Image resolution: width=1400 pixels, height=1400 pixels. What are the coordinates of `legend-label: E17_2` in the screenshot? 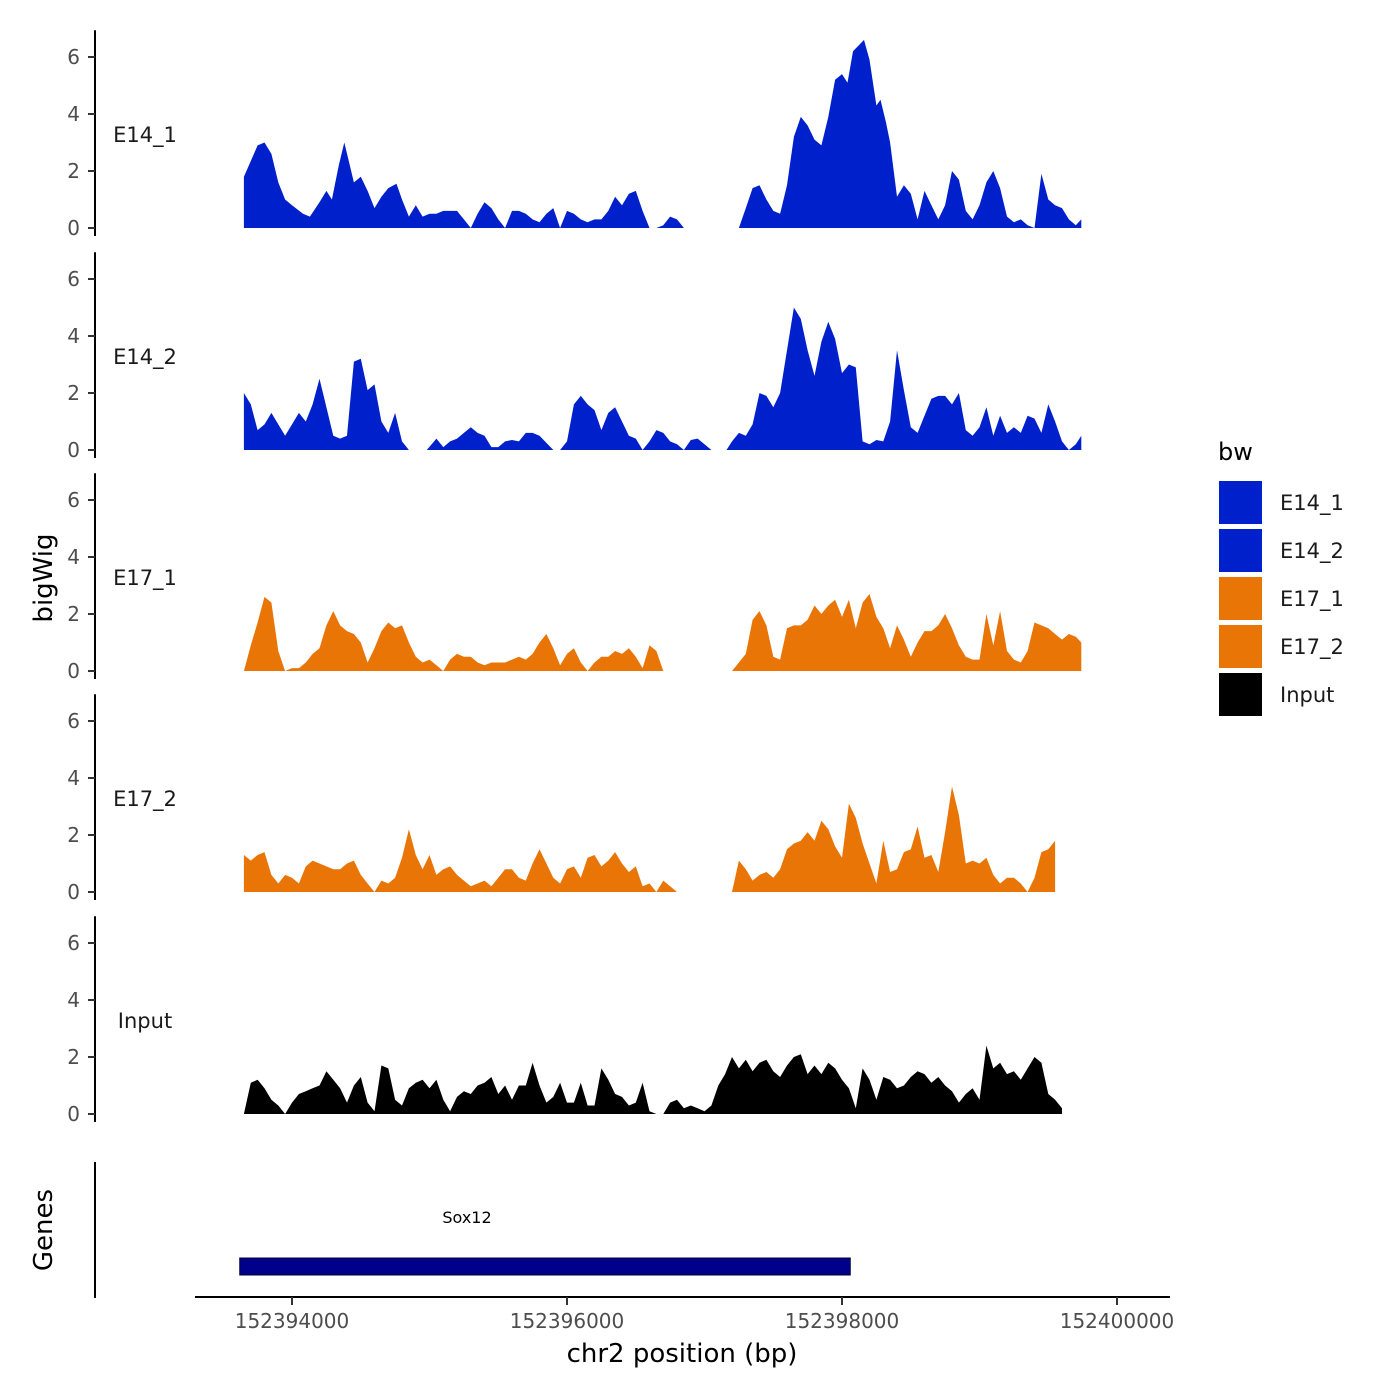 It's located at (1312, 647).